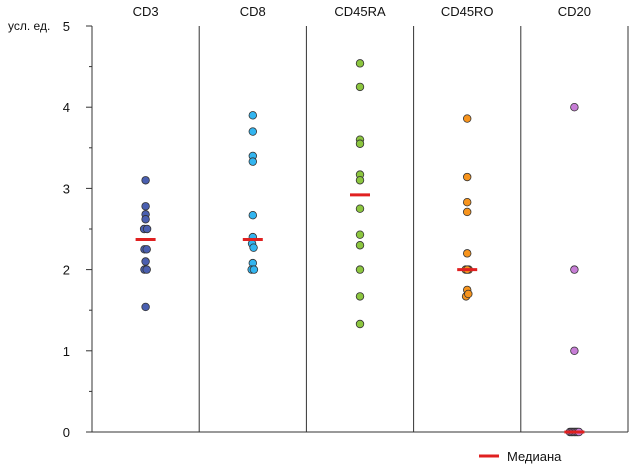 The width and height of the screenshot is (634, 470). What do you see at coordinates (66, 26) in the screenshot?
I see `y-tick-label: 5` at bounding box center [66, 26].